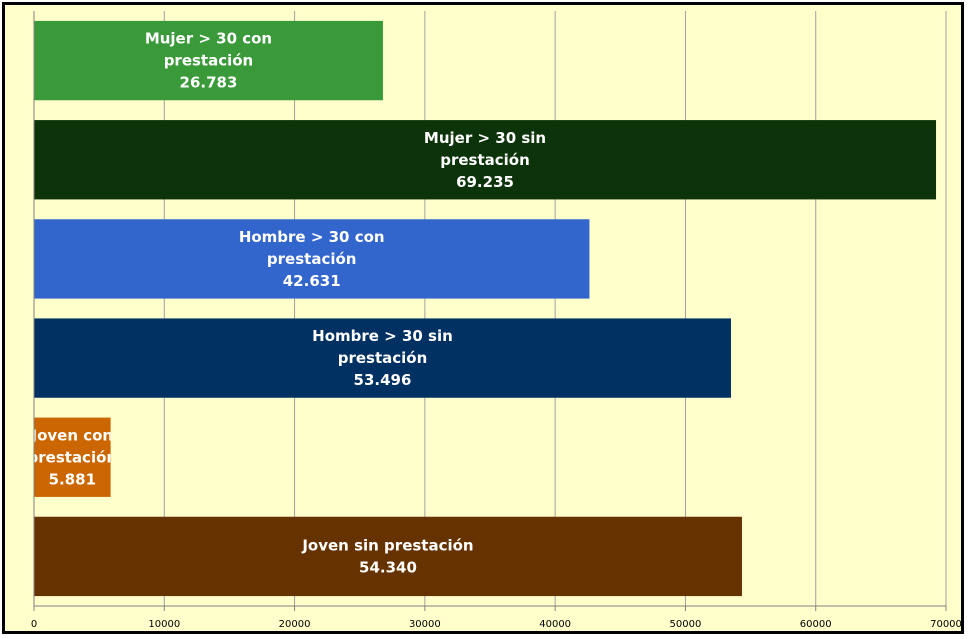  I want to click on bar-data-label-1: Mujer > 30 sin prestación 69.235, so click(485, 160).